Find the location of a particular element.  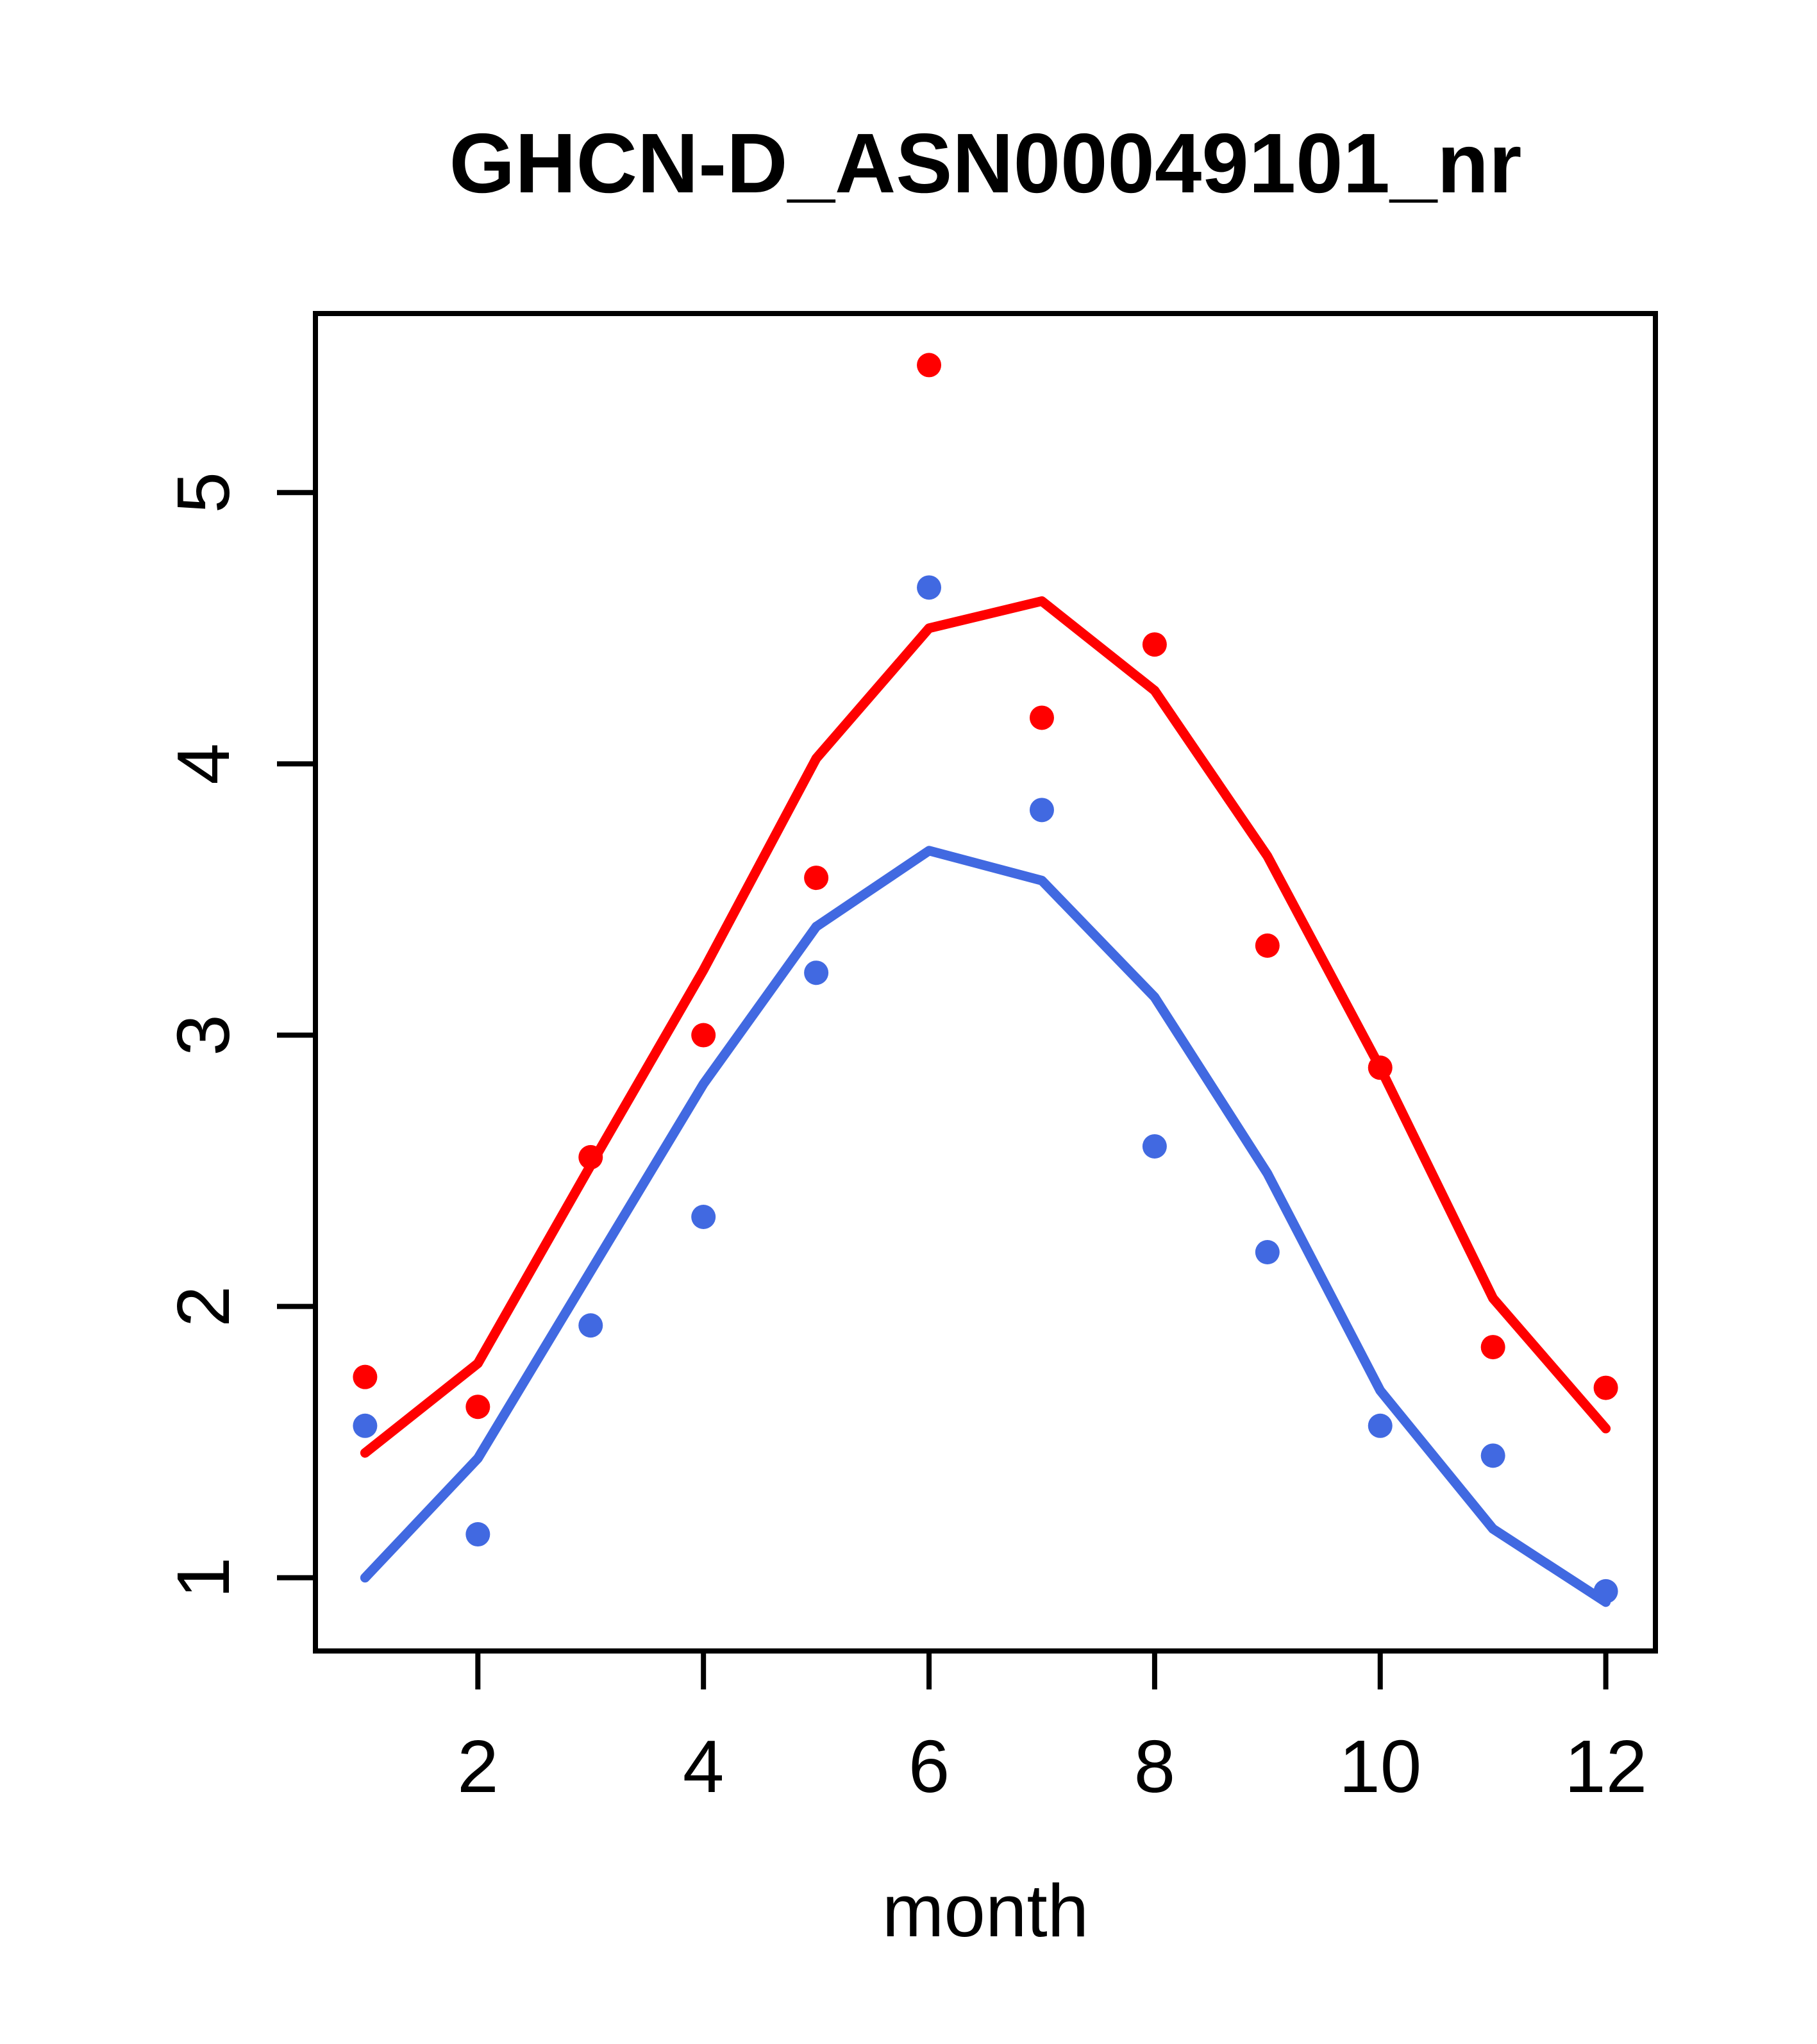

y-axis: 1 2 3 4 5 is located at coordinates (239, 1035).